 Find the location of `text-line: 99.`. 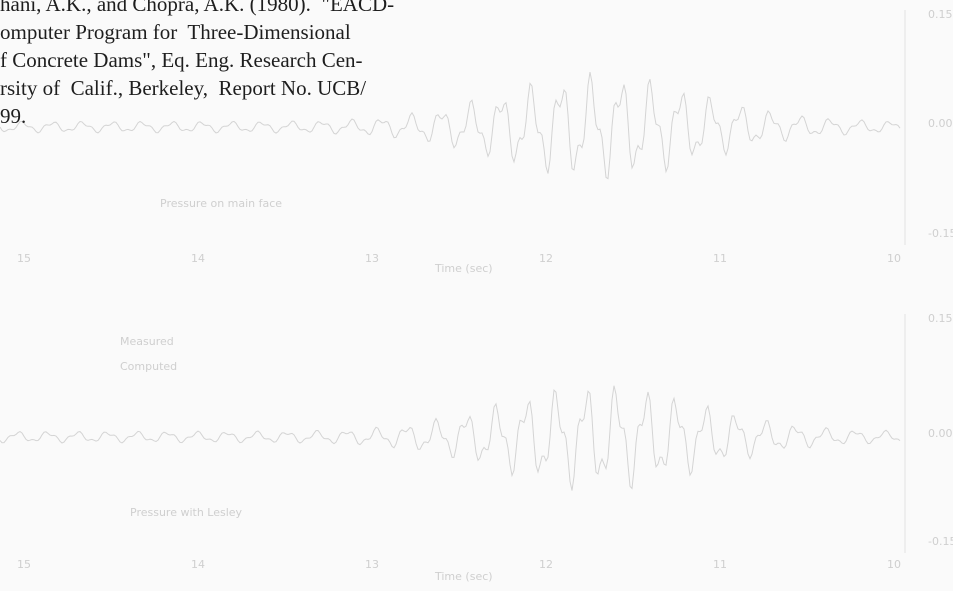

text-line: 99. is located at coordinates (13, 116).